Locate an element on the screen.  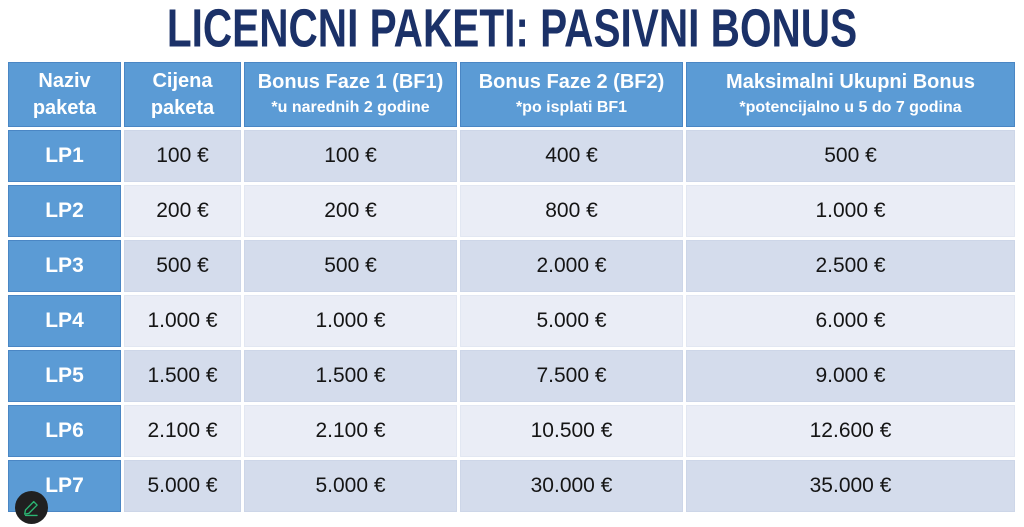
cell-lp5-bf1: 1.500 € is located at coordinates (350, 376).